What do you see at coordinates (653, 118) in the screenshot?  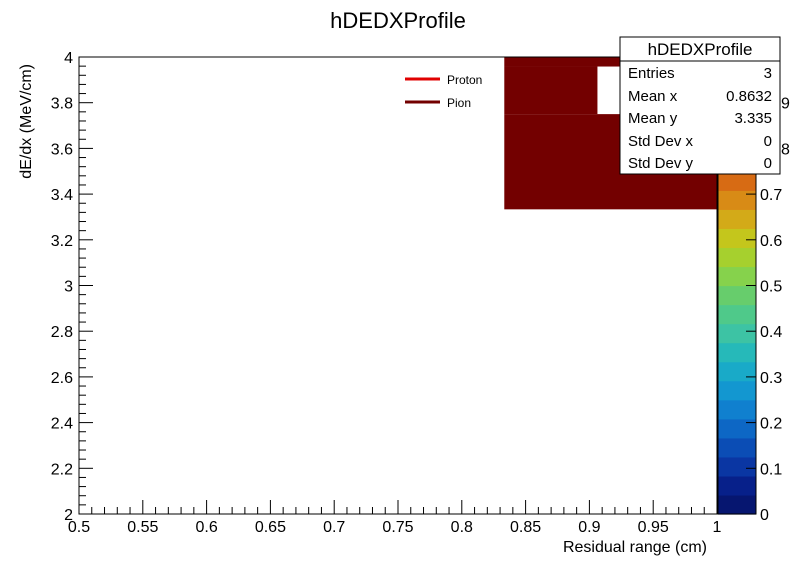 I see `stats-label-mean-y: Mean y` at bounding box center [653, 118].